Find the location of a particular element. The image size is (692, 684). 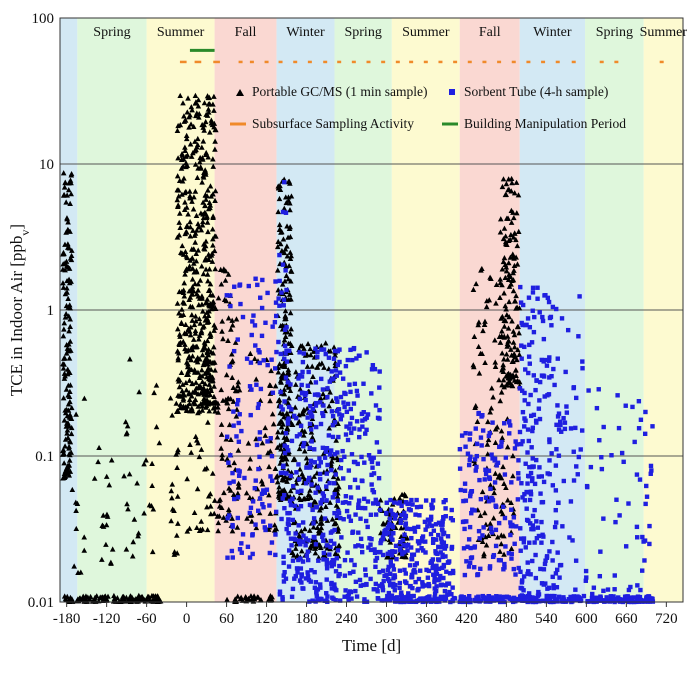

x-tick-label: 480 is located at coordinates (506, 619).